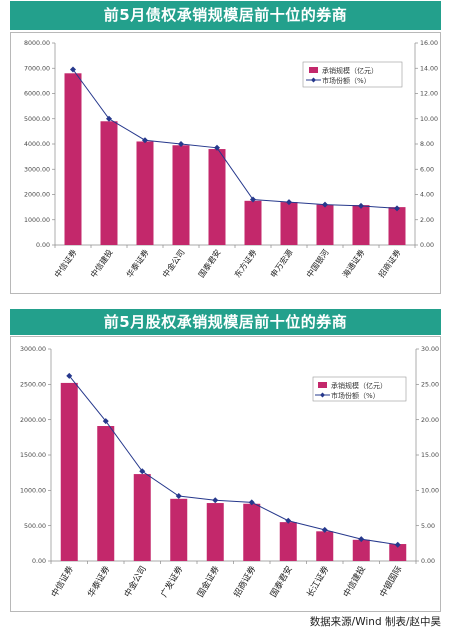 This screenshot has height=634, width=451. I want to click on y2-tick-label: 12.00, so click(429, 94).